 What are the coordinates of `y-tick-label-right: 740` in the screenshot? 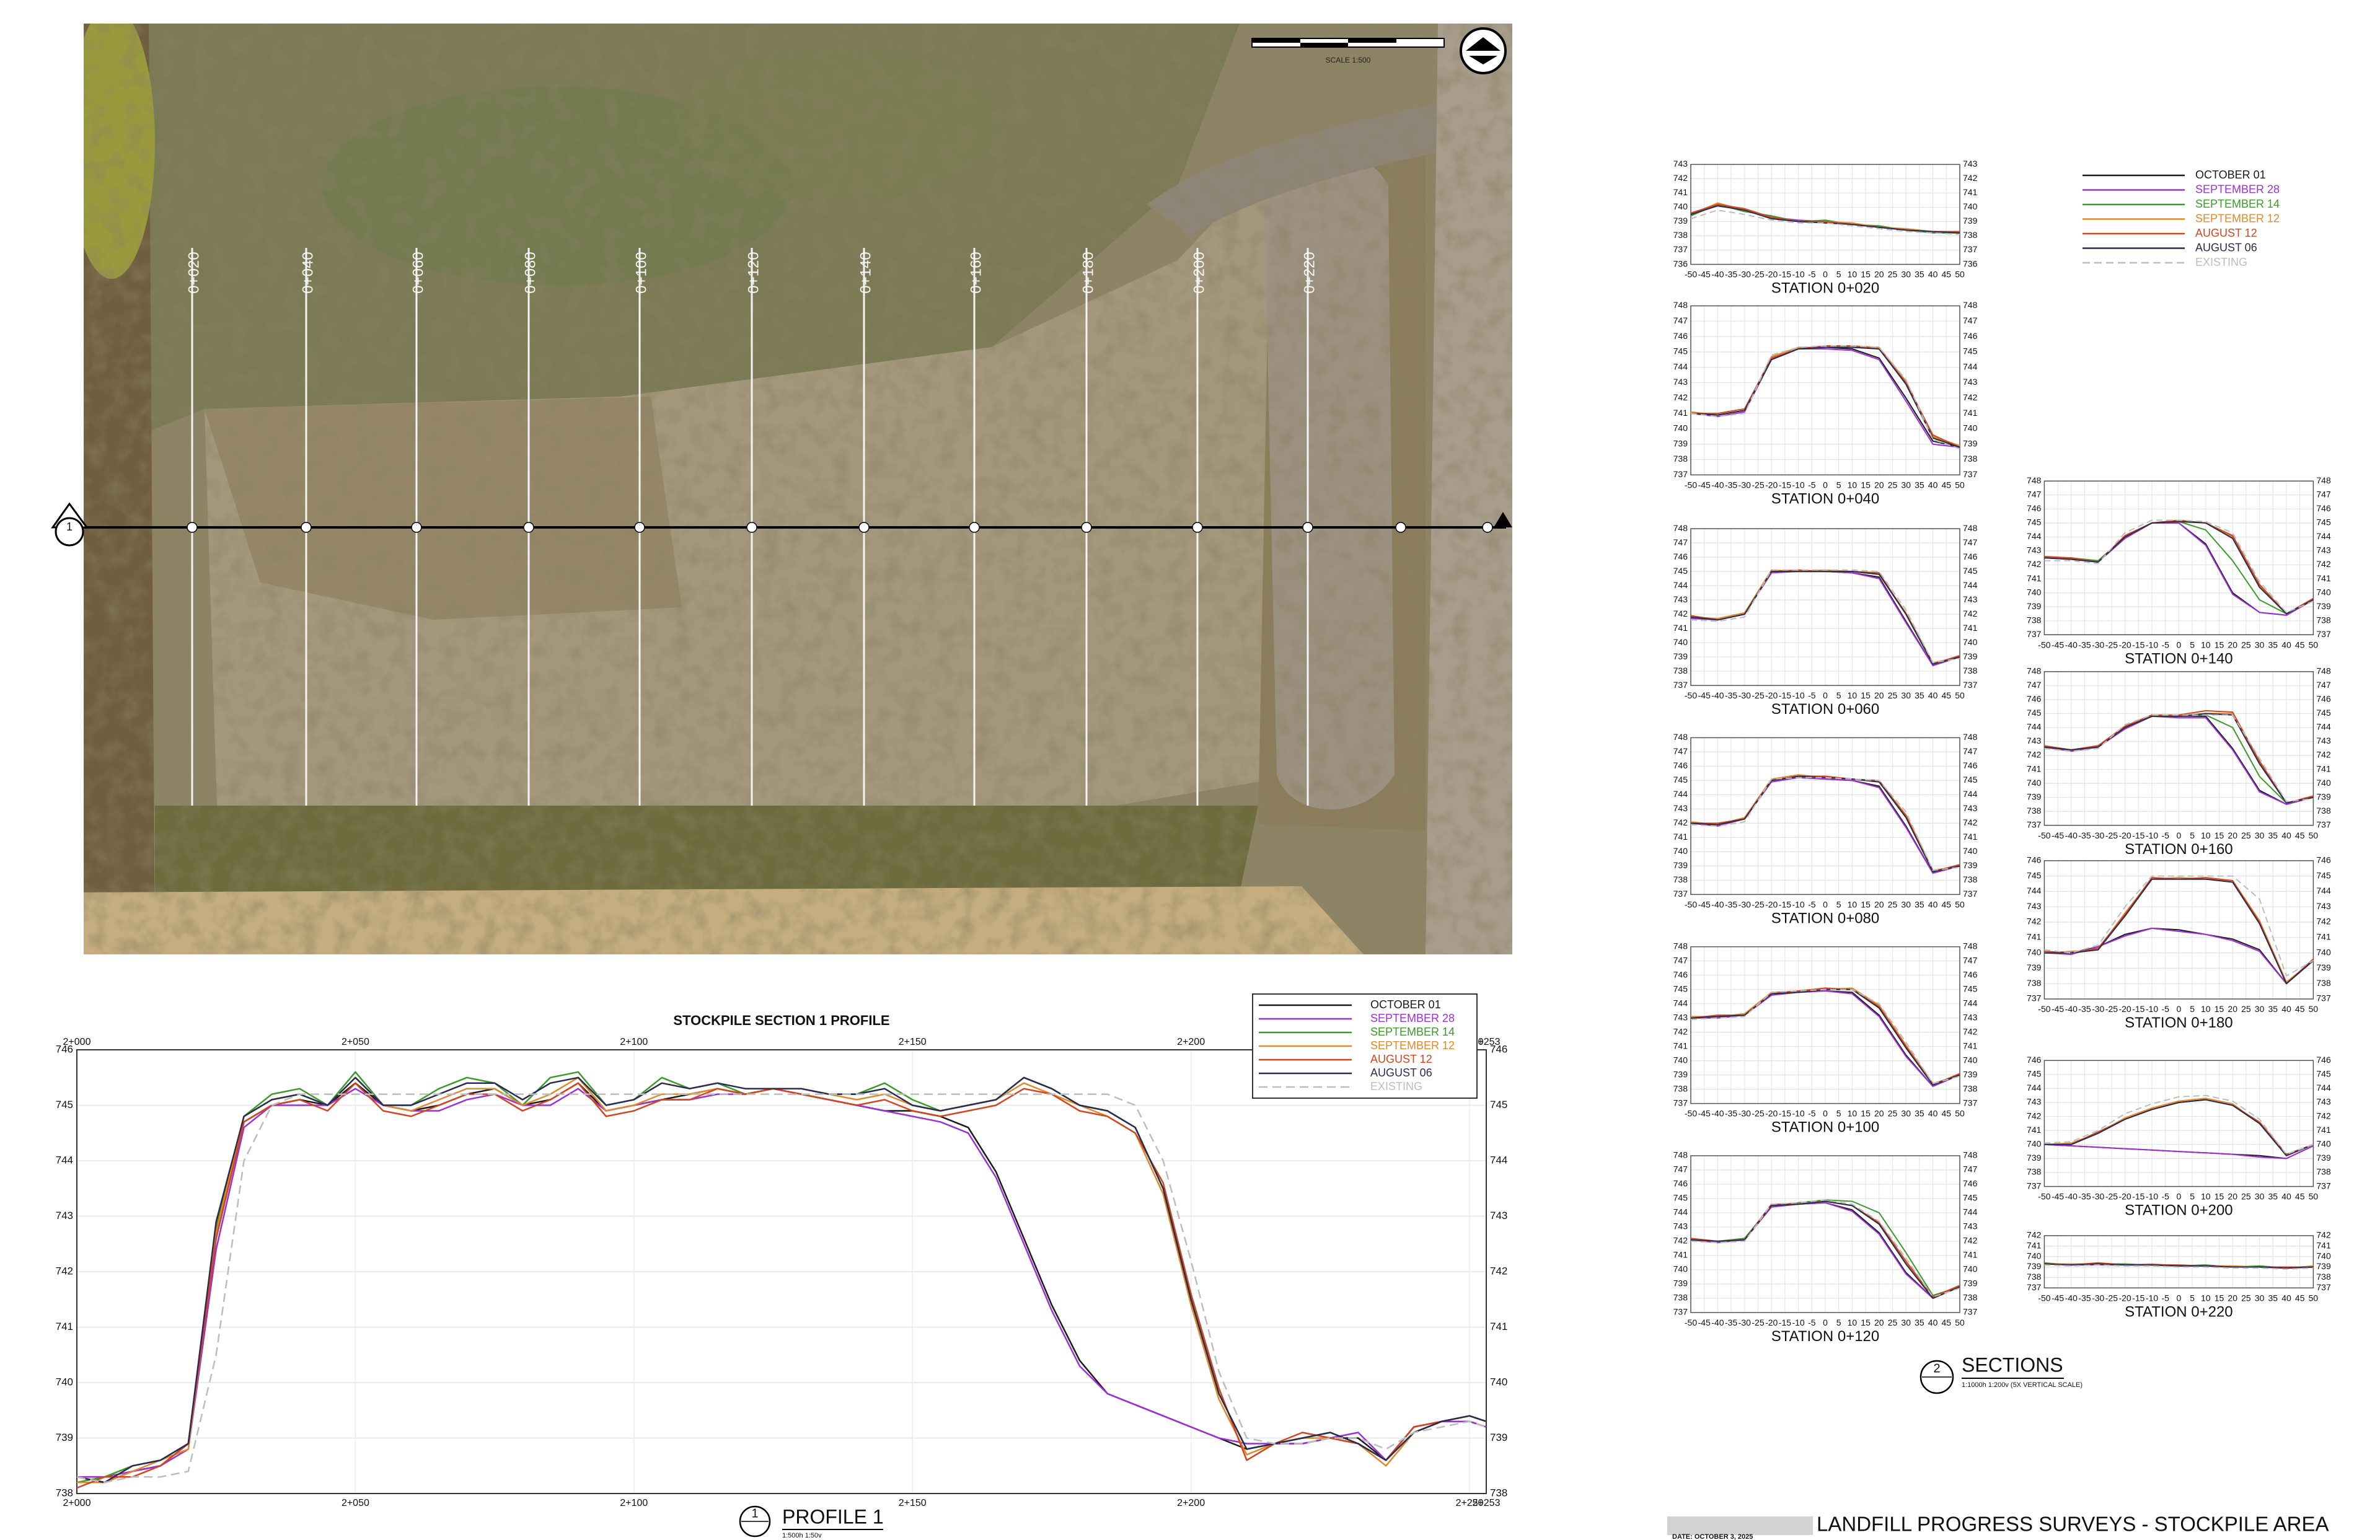 It's located at (2323, 1256).